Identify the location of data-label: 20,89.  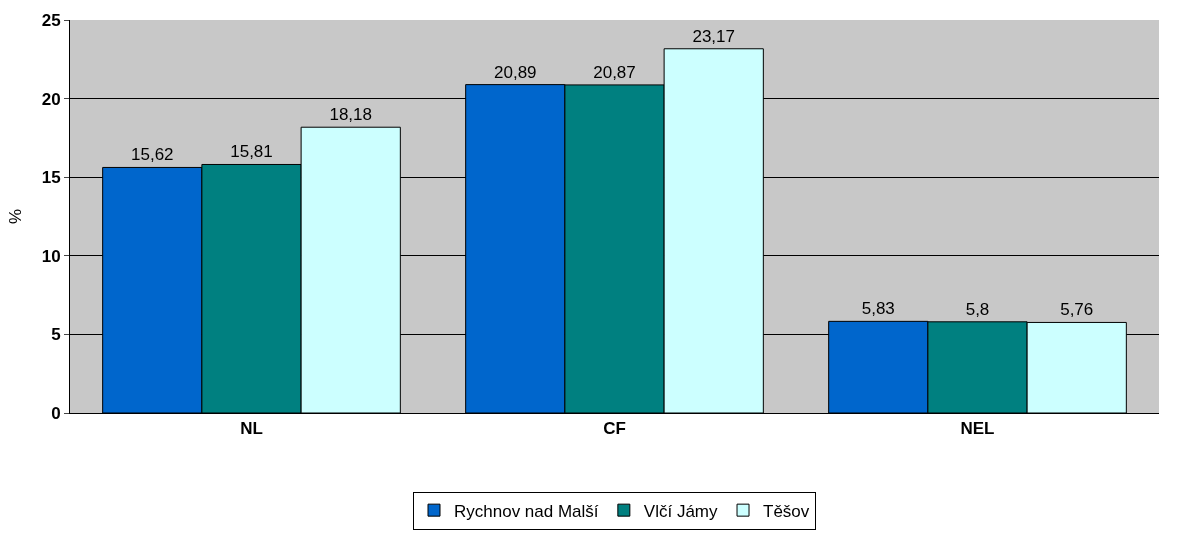
(515, 72).